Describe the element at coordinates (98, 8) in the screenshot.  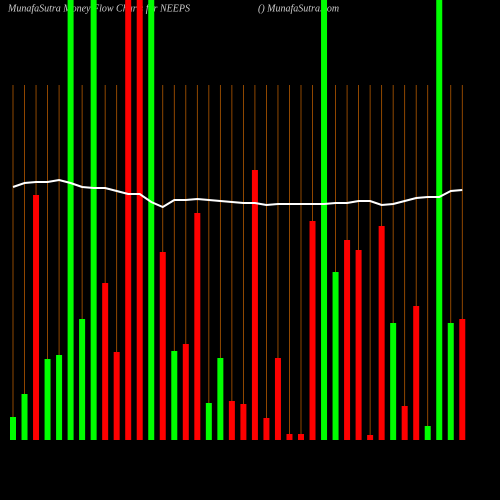
I see `chart-title: MunafaSutra Money Flow Charts for NEEPS` at that location.